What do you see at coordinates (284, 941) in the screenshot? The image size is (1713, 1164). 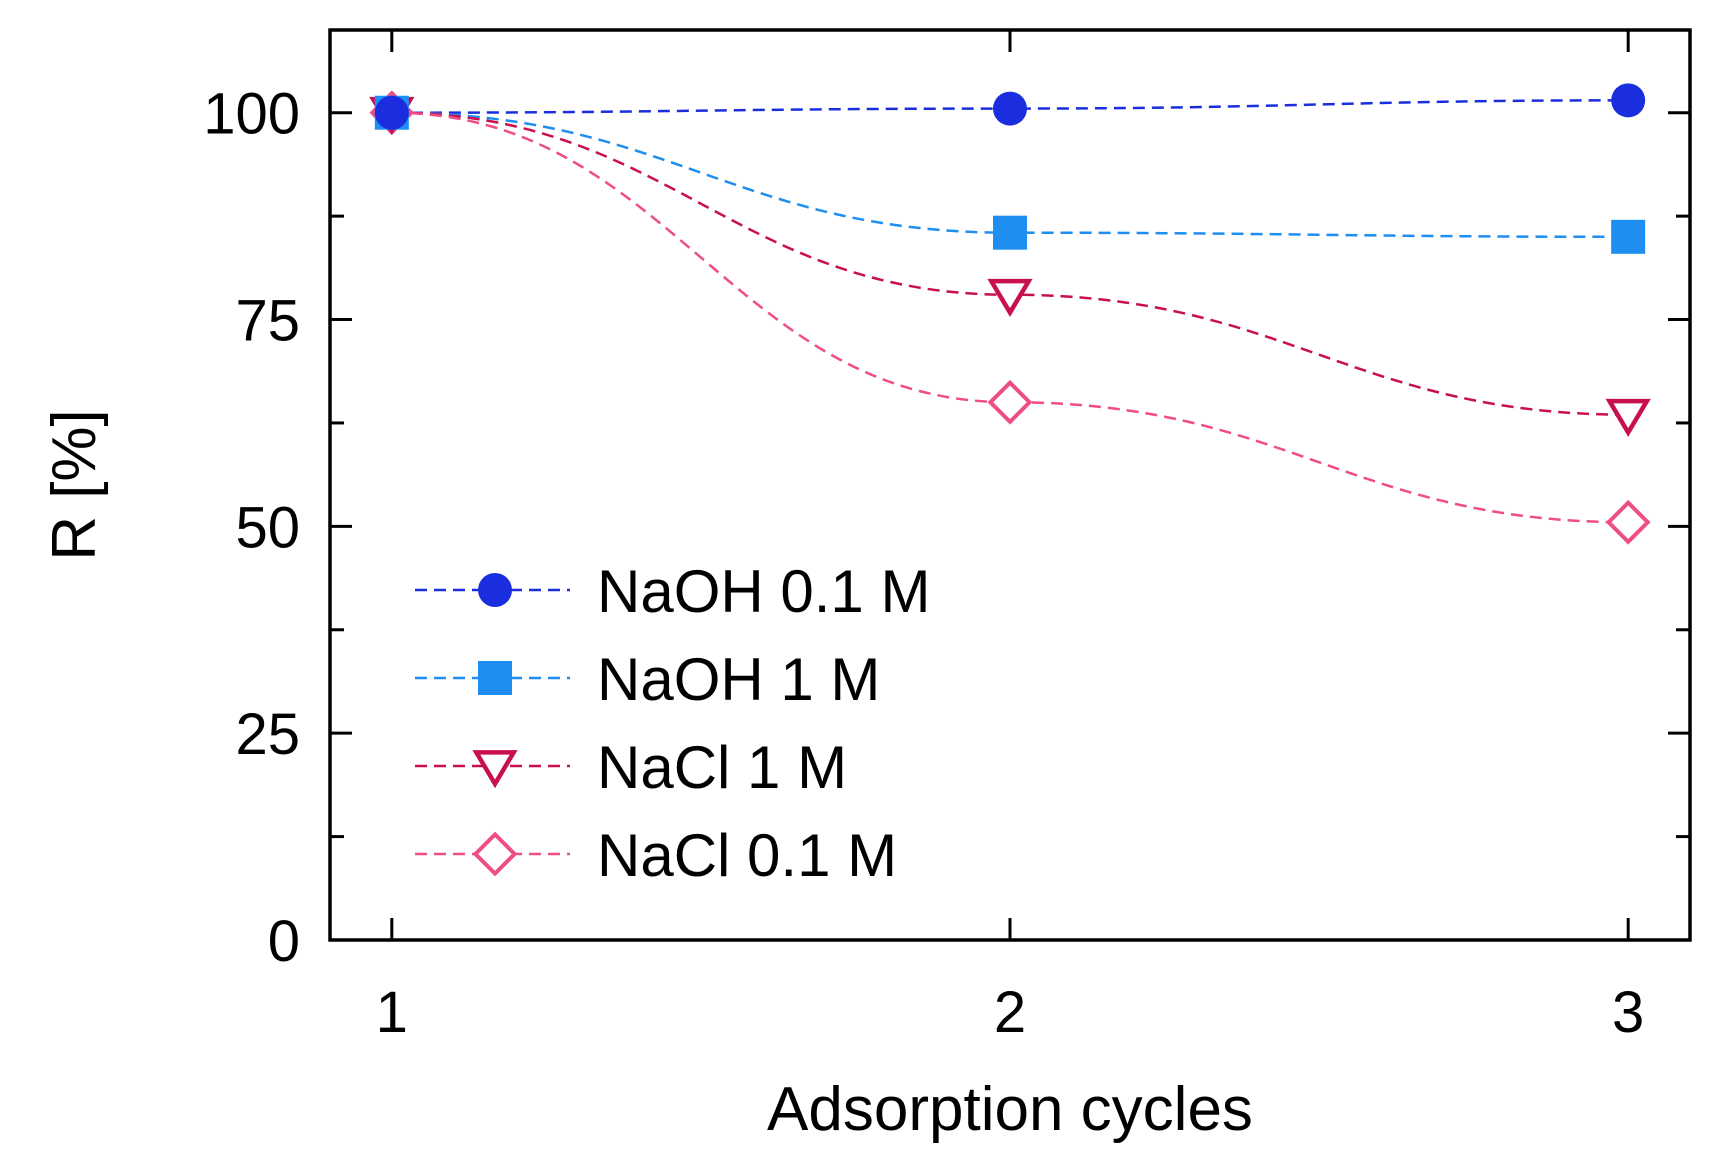 I see `y-tick-label: 0` at bounding box center [284, 941].